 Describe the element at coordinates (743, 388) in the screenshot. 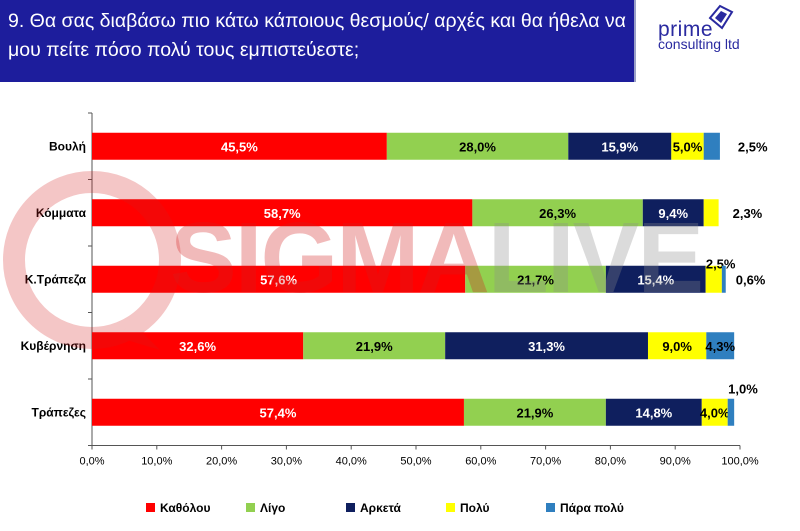

I see `data-label: 1,0%` at that location.